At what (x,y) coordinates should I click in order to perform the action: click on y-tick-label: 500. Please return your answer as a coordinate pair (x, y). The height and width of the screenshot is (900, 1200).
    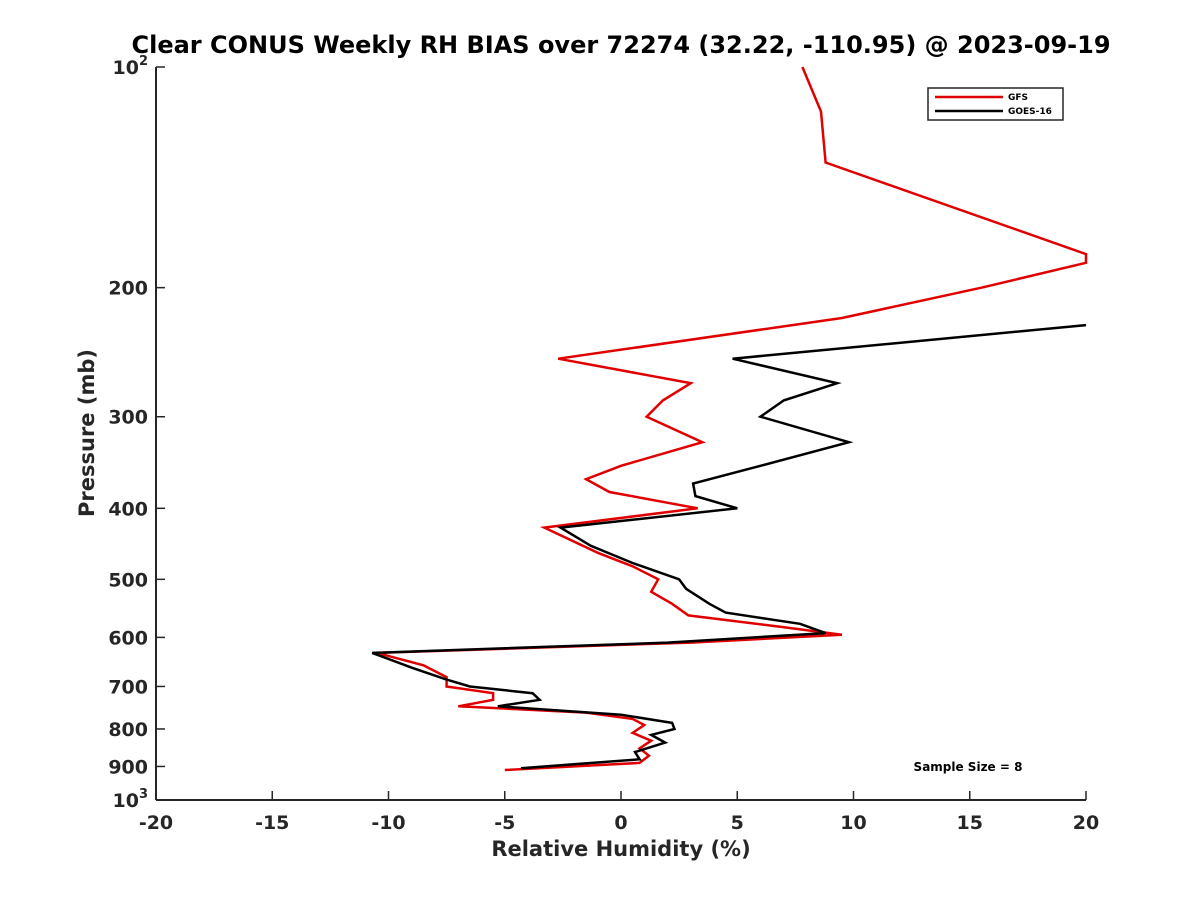
    Looking at the image, I should click on (128, 580).